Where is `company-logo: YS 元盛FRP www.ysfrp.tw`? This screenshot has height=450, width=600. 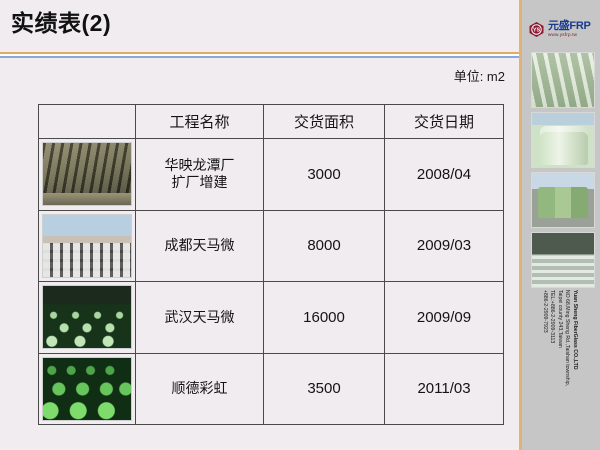
company-logo: YS 元盛FRP www.ysfrp.tw is located at coordinates (563, 29).